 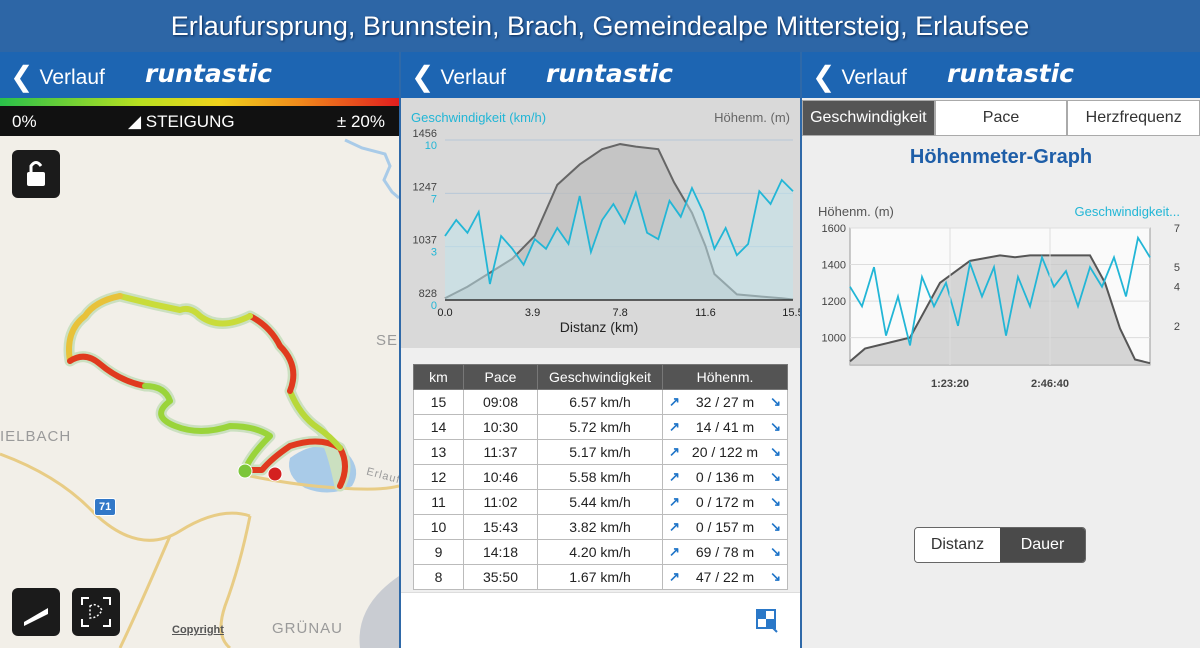 I want to click on x-tick-label: 11.6, so click(x=705, y=313).